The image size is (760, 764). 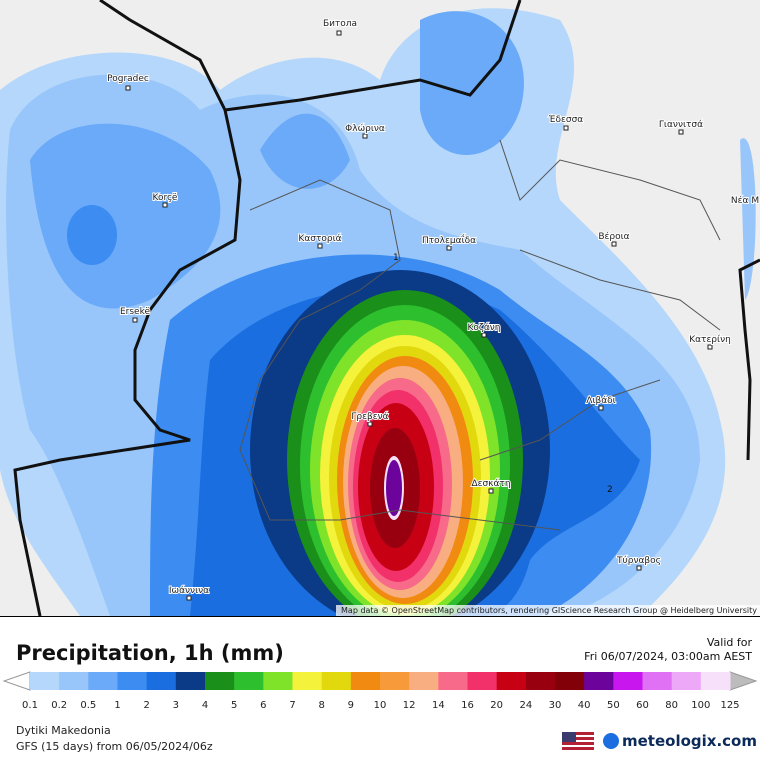 I want to click on scale-tick-label: 5, so click(x=234, y=705).